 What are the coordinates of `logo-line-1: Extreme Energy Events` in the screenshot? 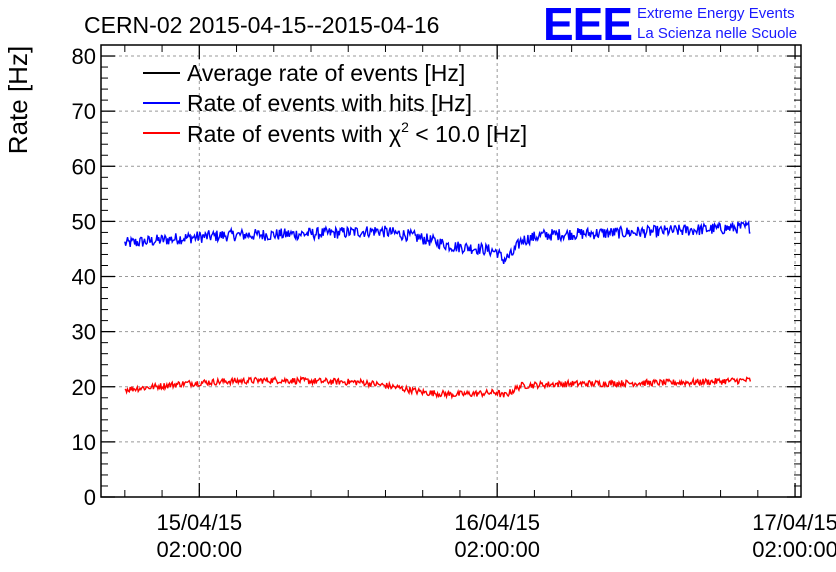 It's located at (716, 13).